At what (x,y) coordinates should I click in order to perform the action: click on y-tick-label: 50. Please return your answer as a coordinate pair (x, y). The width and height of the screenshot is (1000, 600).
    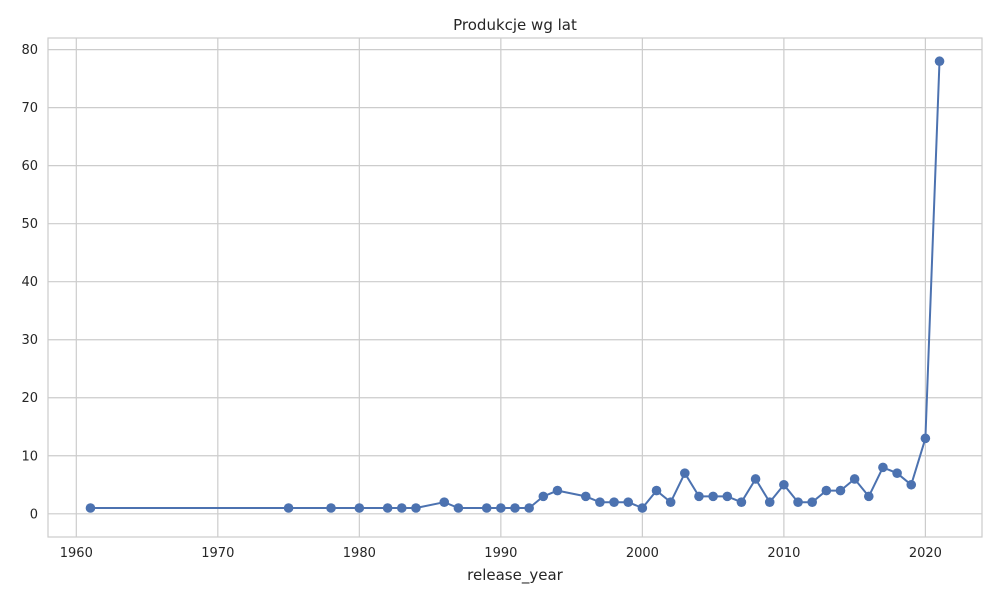
    Looking at the image, I should click on (29, 224).